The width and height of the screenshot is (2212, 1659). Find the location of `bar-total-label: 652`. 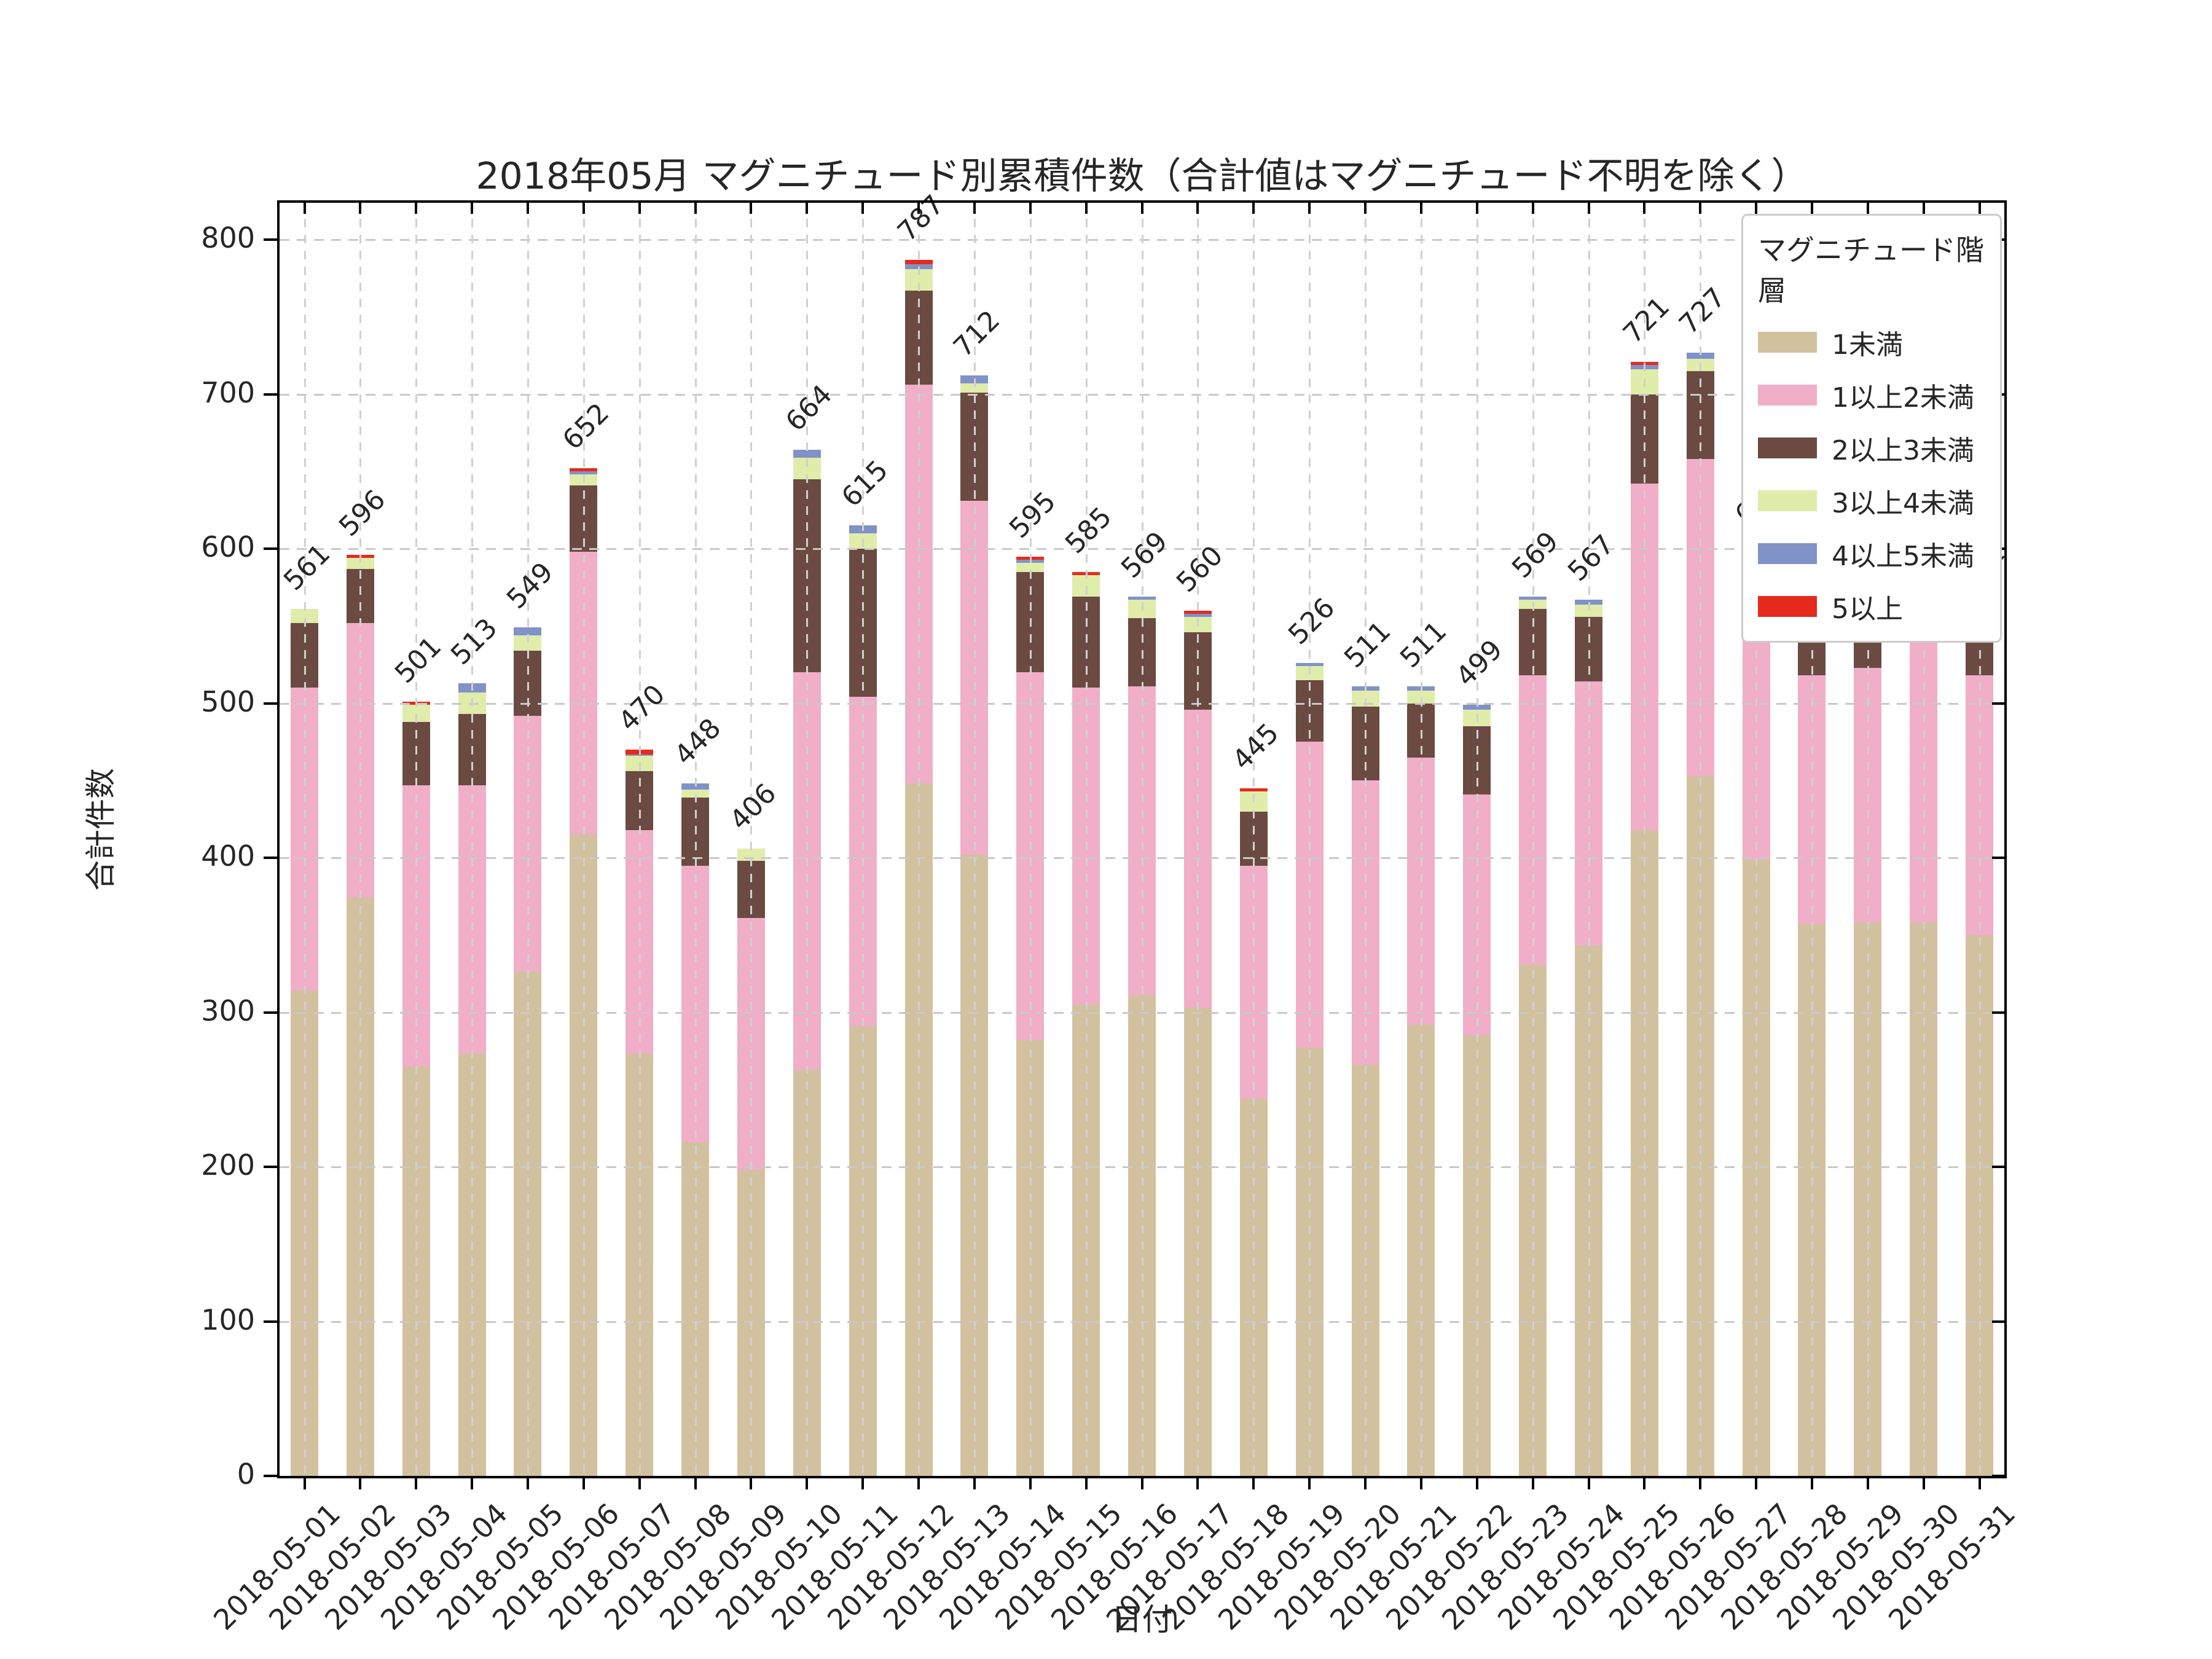

bar-total-label: 652 is located at coordinates (586, 427).